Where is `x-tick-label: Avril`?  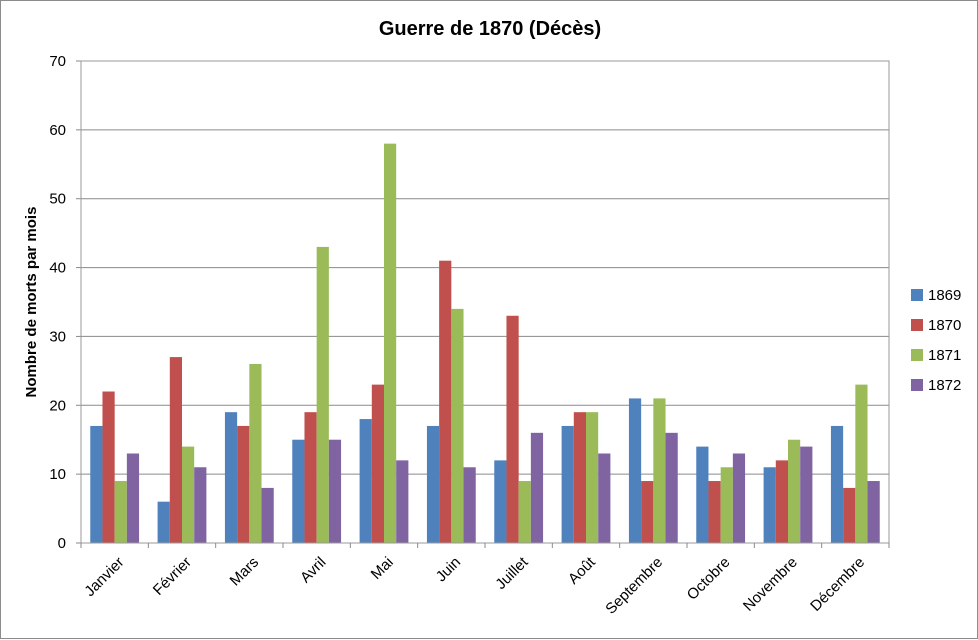
x-tick-label: Avril is located at coordinates (313, 570).